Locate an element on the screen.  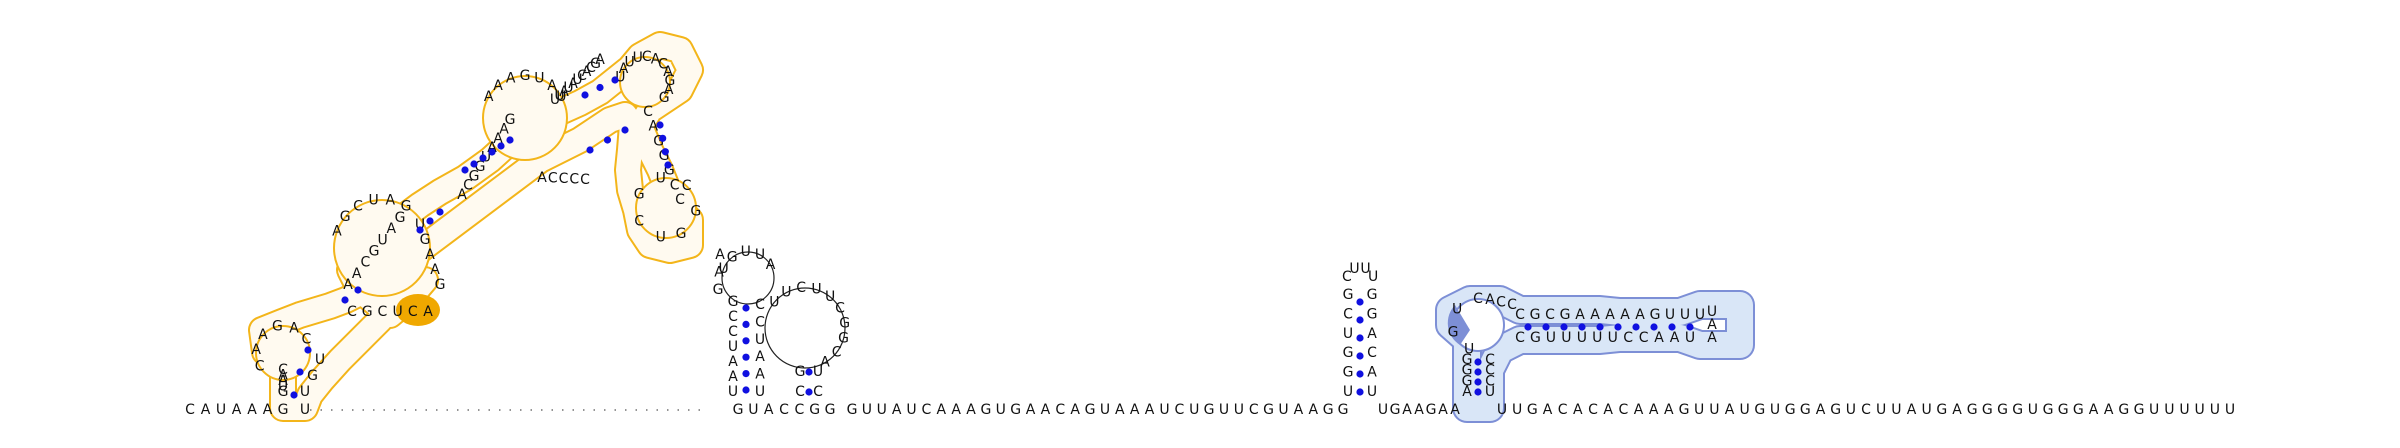
middle-right-stem-nt: U is located at coordinates (760, 392).